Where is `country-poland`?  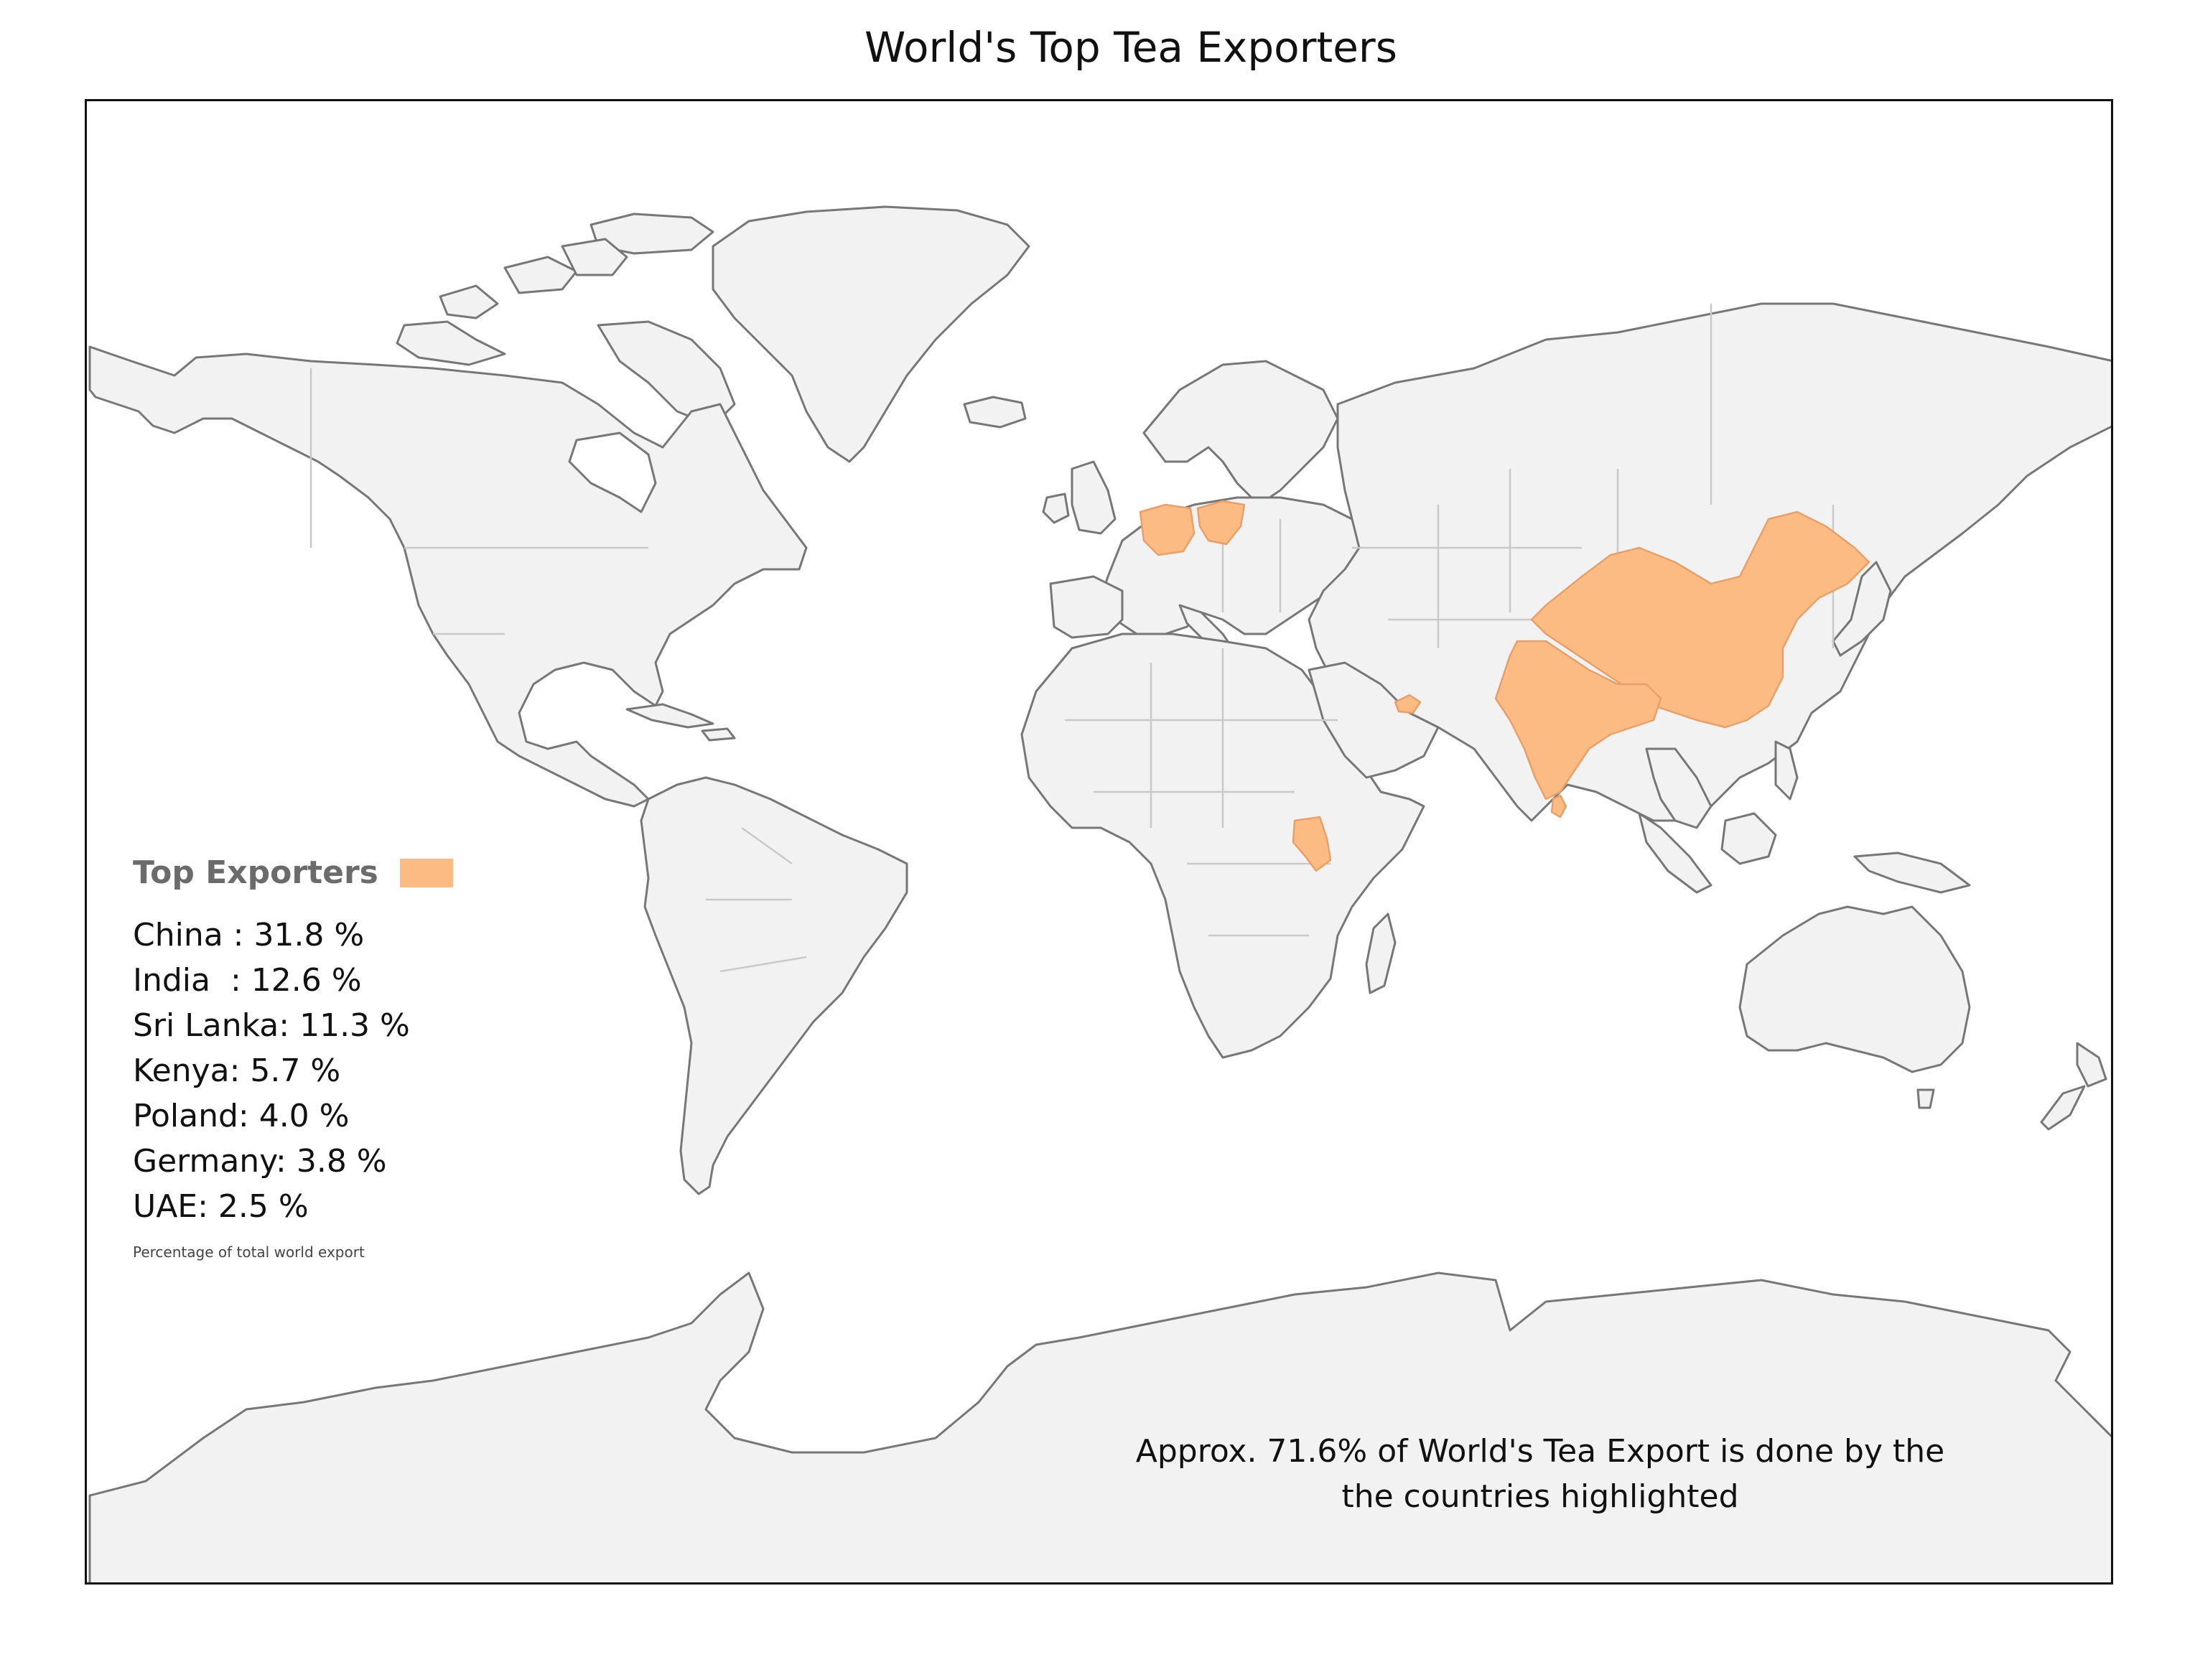
country-poland is located at coordinates (1221, 523).